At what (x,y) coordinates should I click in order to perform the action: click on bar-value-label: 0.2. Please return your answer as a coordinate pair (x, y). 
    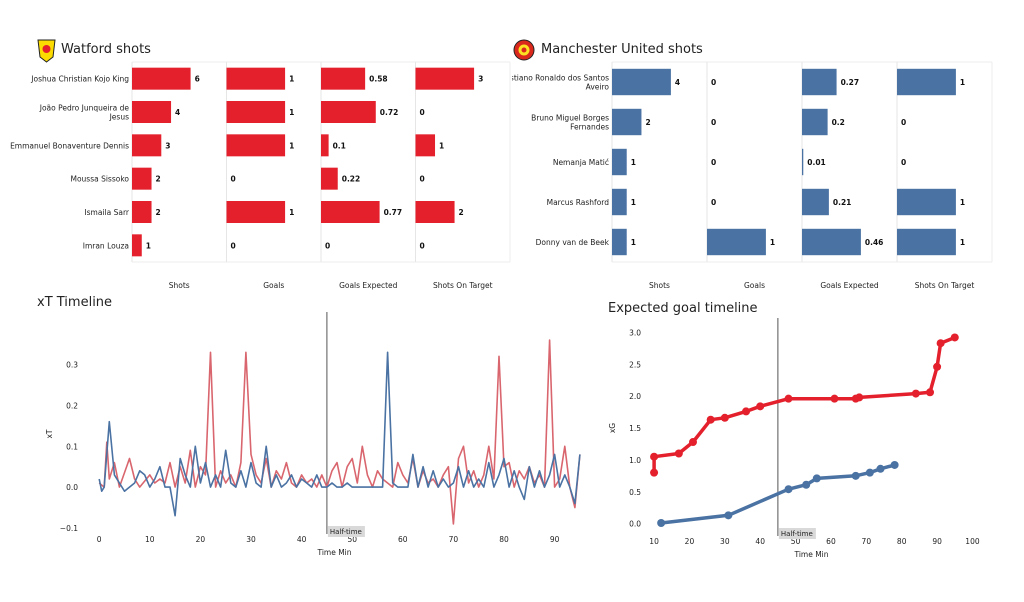
    Looking at the image, I should click on (838, 122).